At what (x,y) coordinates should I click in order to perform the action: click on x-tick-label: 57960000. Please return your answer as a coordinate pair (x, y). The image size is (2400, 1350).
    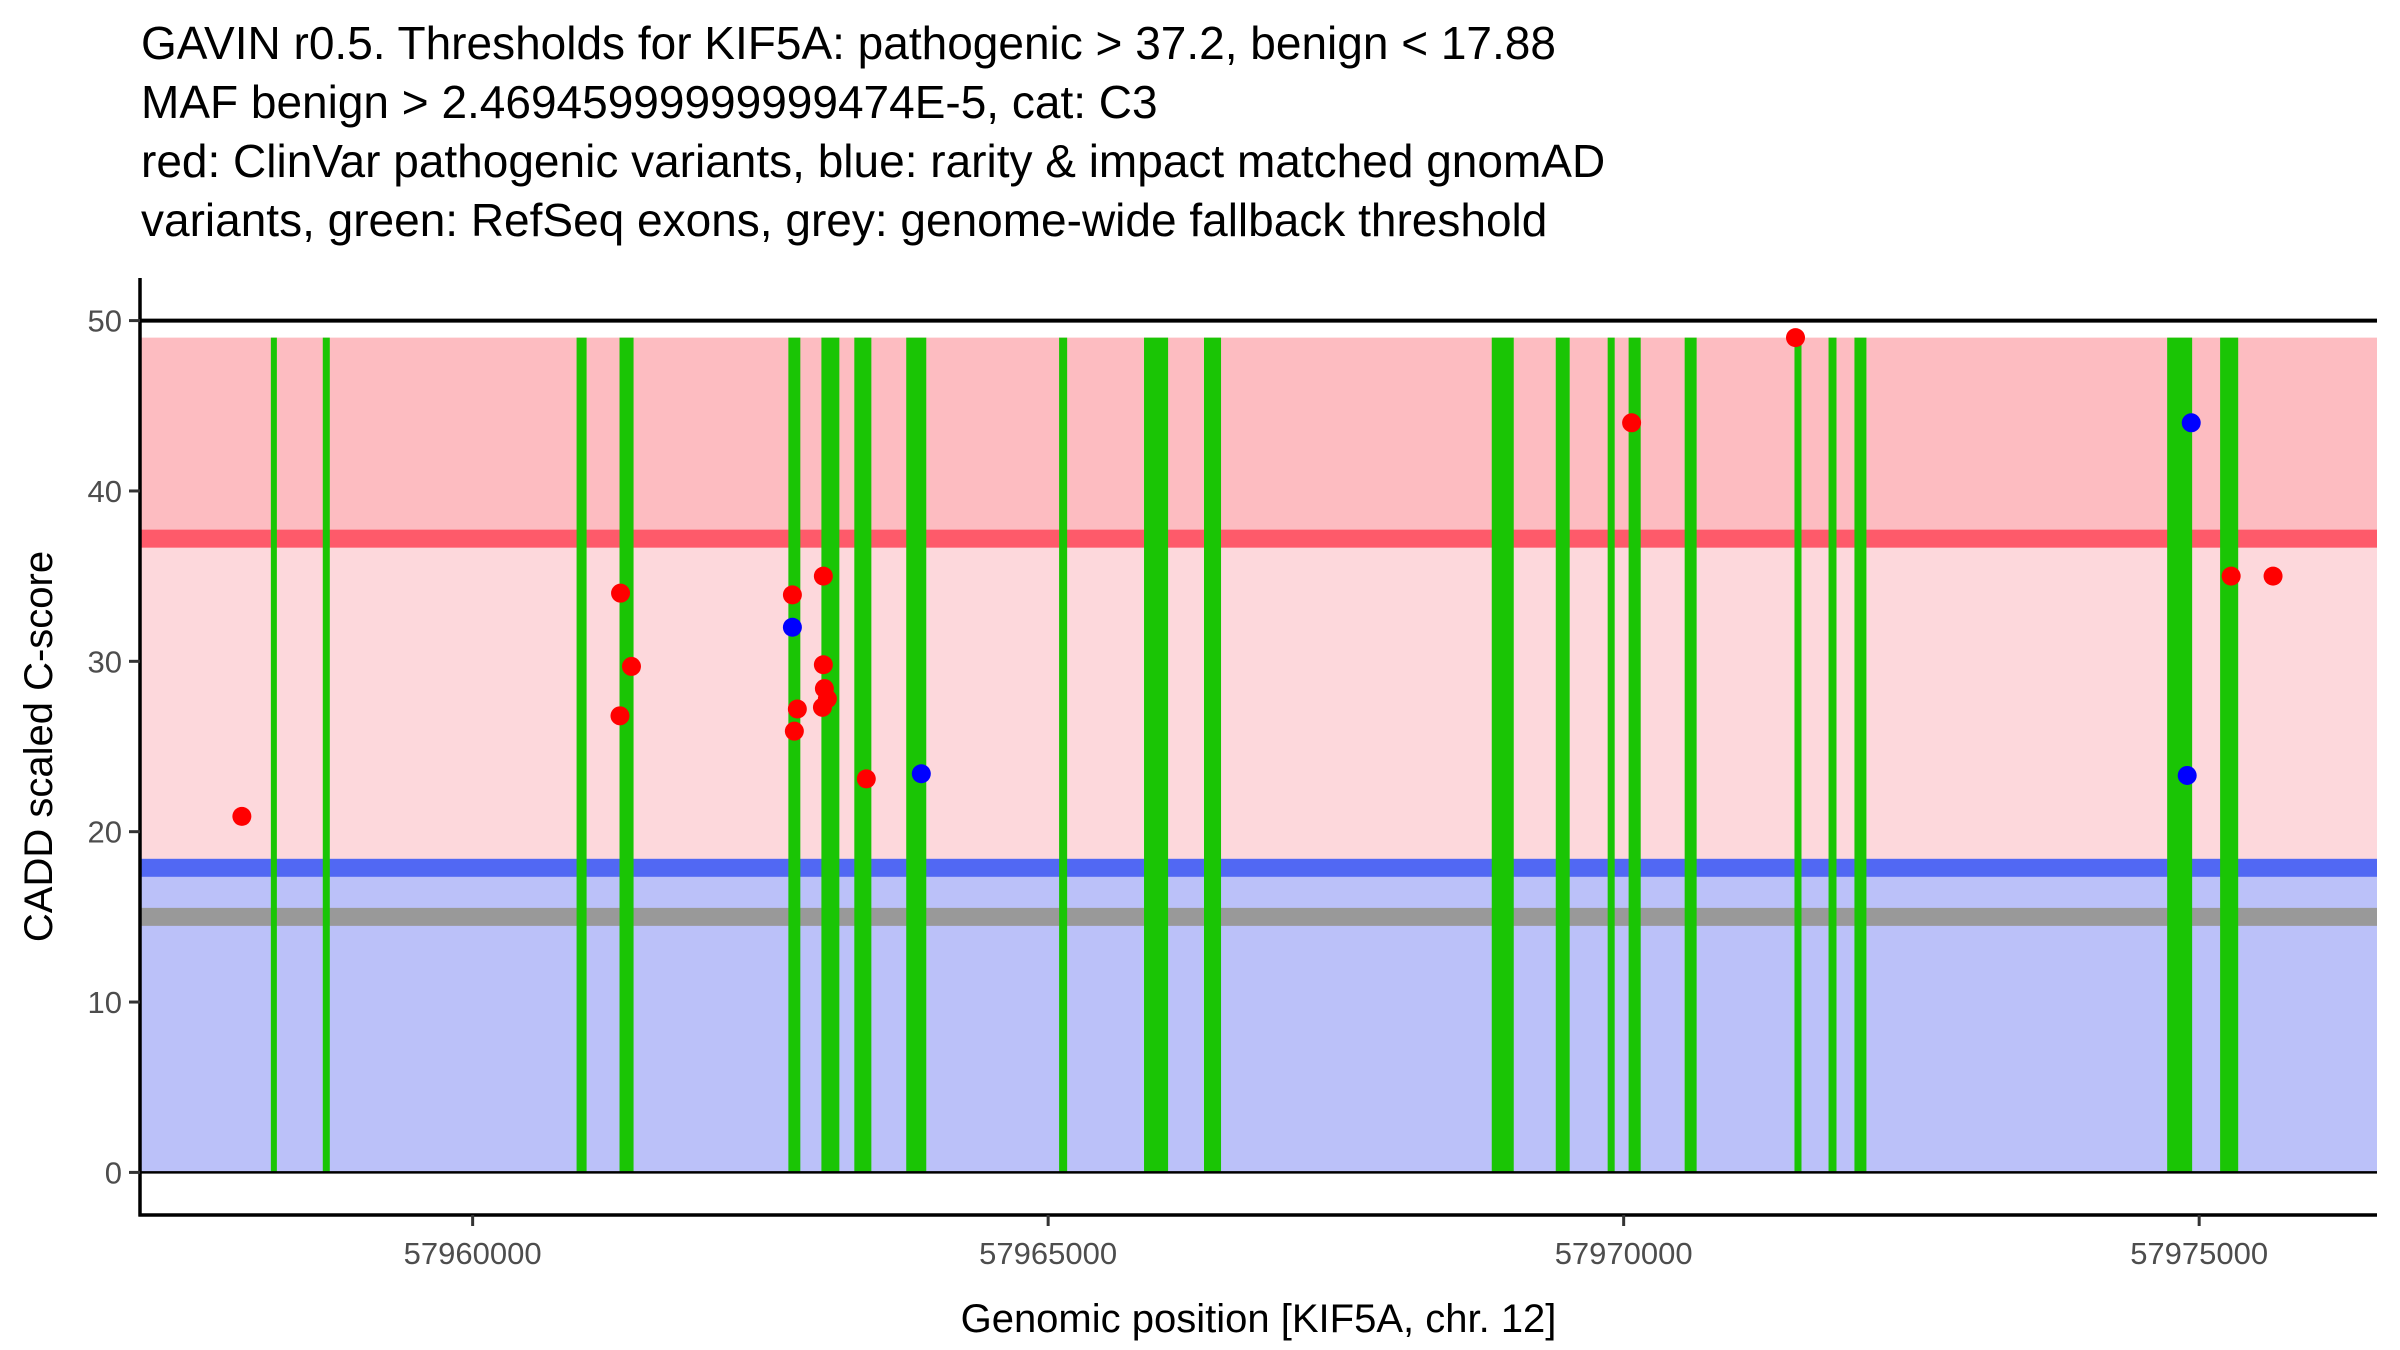
    Looking at the image, I should click on (473, 1253).